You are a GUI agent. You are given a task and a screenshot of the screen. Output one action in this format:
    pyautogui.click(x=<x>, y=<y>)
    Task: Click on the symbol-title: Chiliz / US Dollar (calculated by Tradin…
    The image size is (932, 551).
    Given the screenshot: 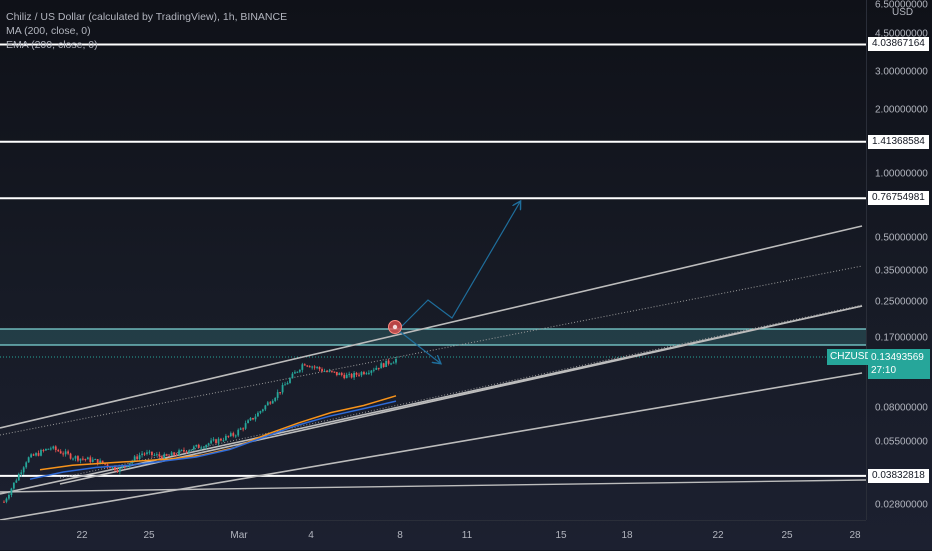 What is the action you would take?
    pyautogui.click(x=147, y=17)
    